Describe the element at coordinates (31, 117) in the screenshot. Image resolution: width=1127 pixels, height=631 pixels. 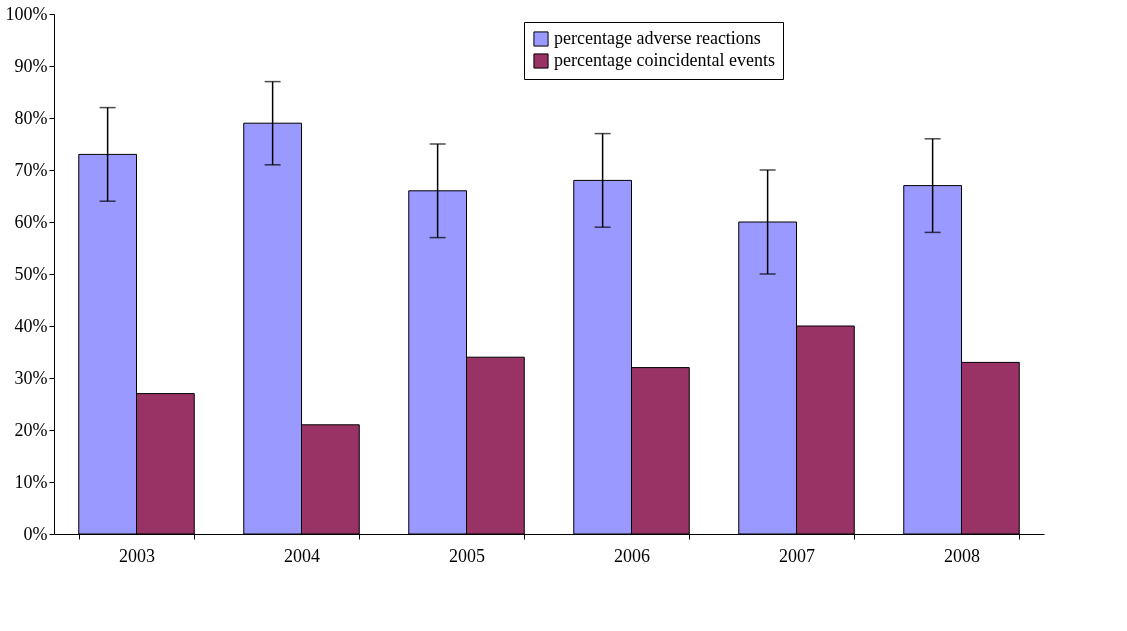
I see `y-tick-label: 80%` at that location.